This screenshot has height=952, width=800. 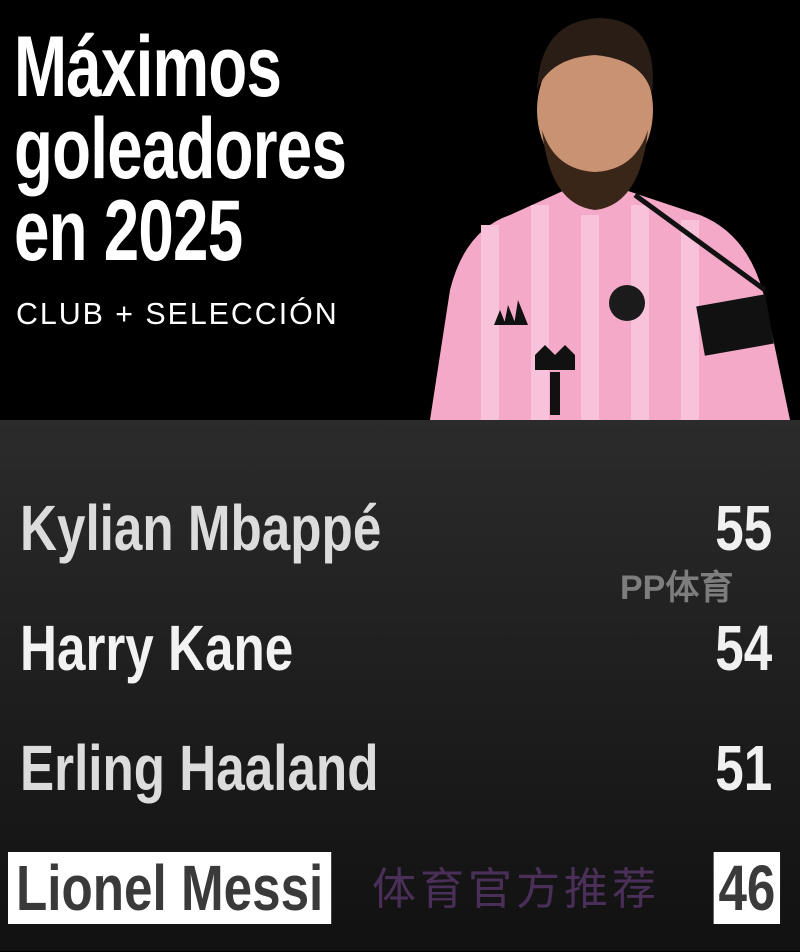 I want to click on page-title: Máximos goleadores en 2025, so click(x=180, y=149).